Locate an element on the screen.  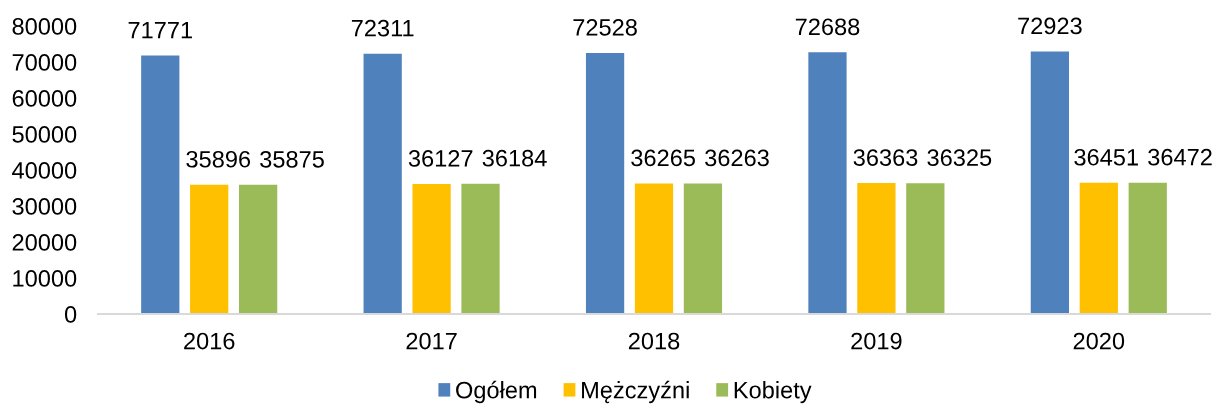
y-tick-label: 0 is located at coordinates (70, 314).